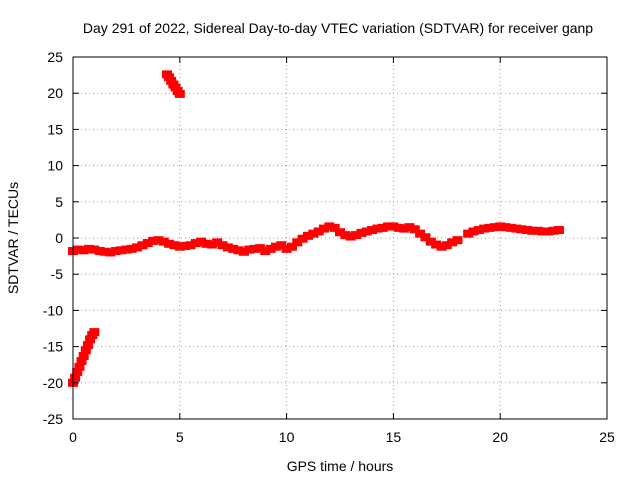  What do you see at coordinates (55, 93) in the screenshot?
I see `y-tick-label: 20` at bounding box center [55, 93].